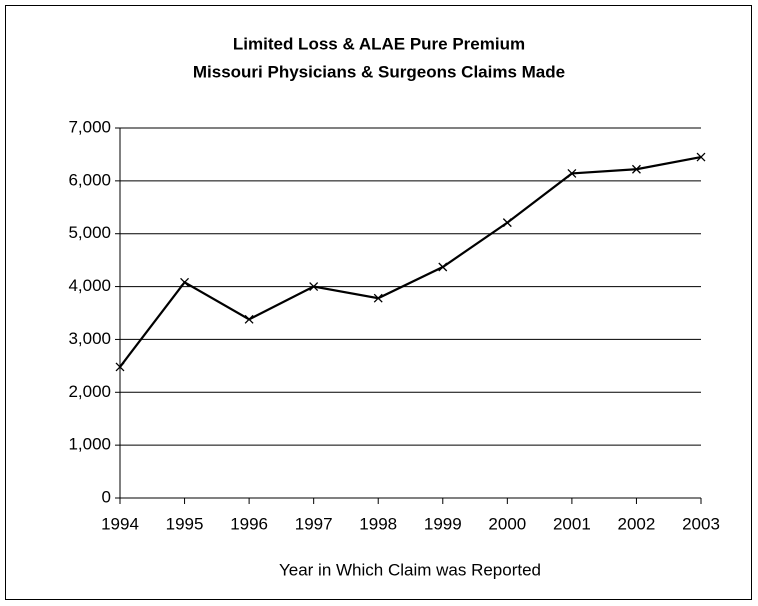  What do you see at coordinates (89, 338) in the screenshot?
I see `y-tick-label: 3,000` at bounding box center [89, 338].